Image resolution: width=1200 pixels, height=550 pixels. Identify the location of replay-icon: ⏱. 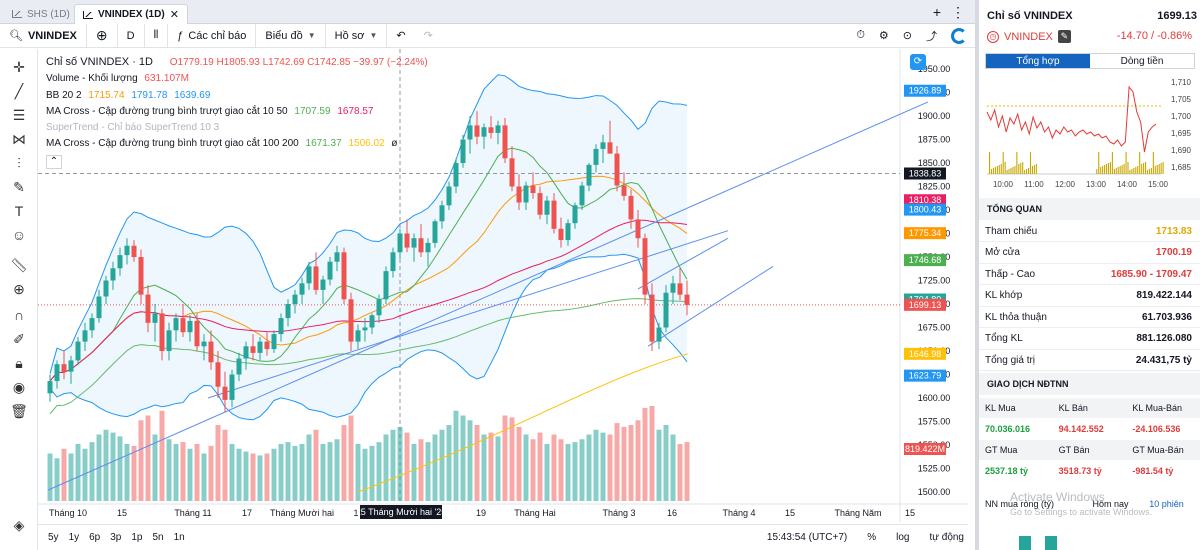
(860, 35).